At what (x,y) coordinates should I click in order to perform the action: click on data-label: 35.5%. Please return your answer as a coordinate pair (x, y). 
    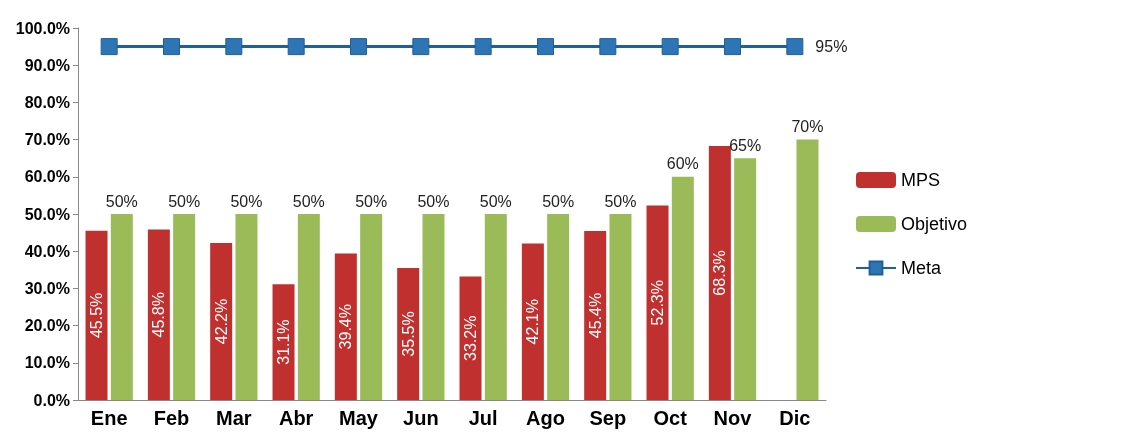
    Looking at the image, I should click on (408, 334).